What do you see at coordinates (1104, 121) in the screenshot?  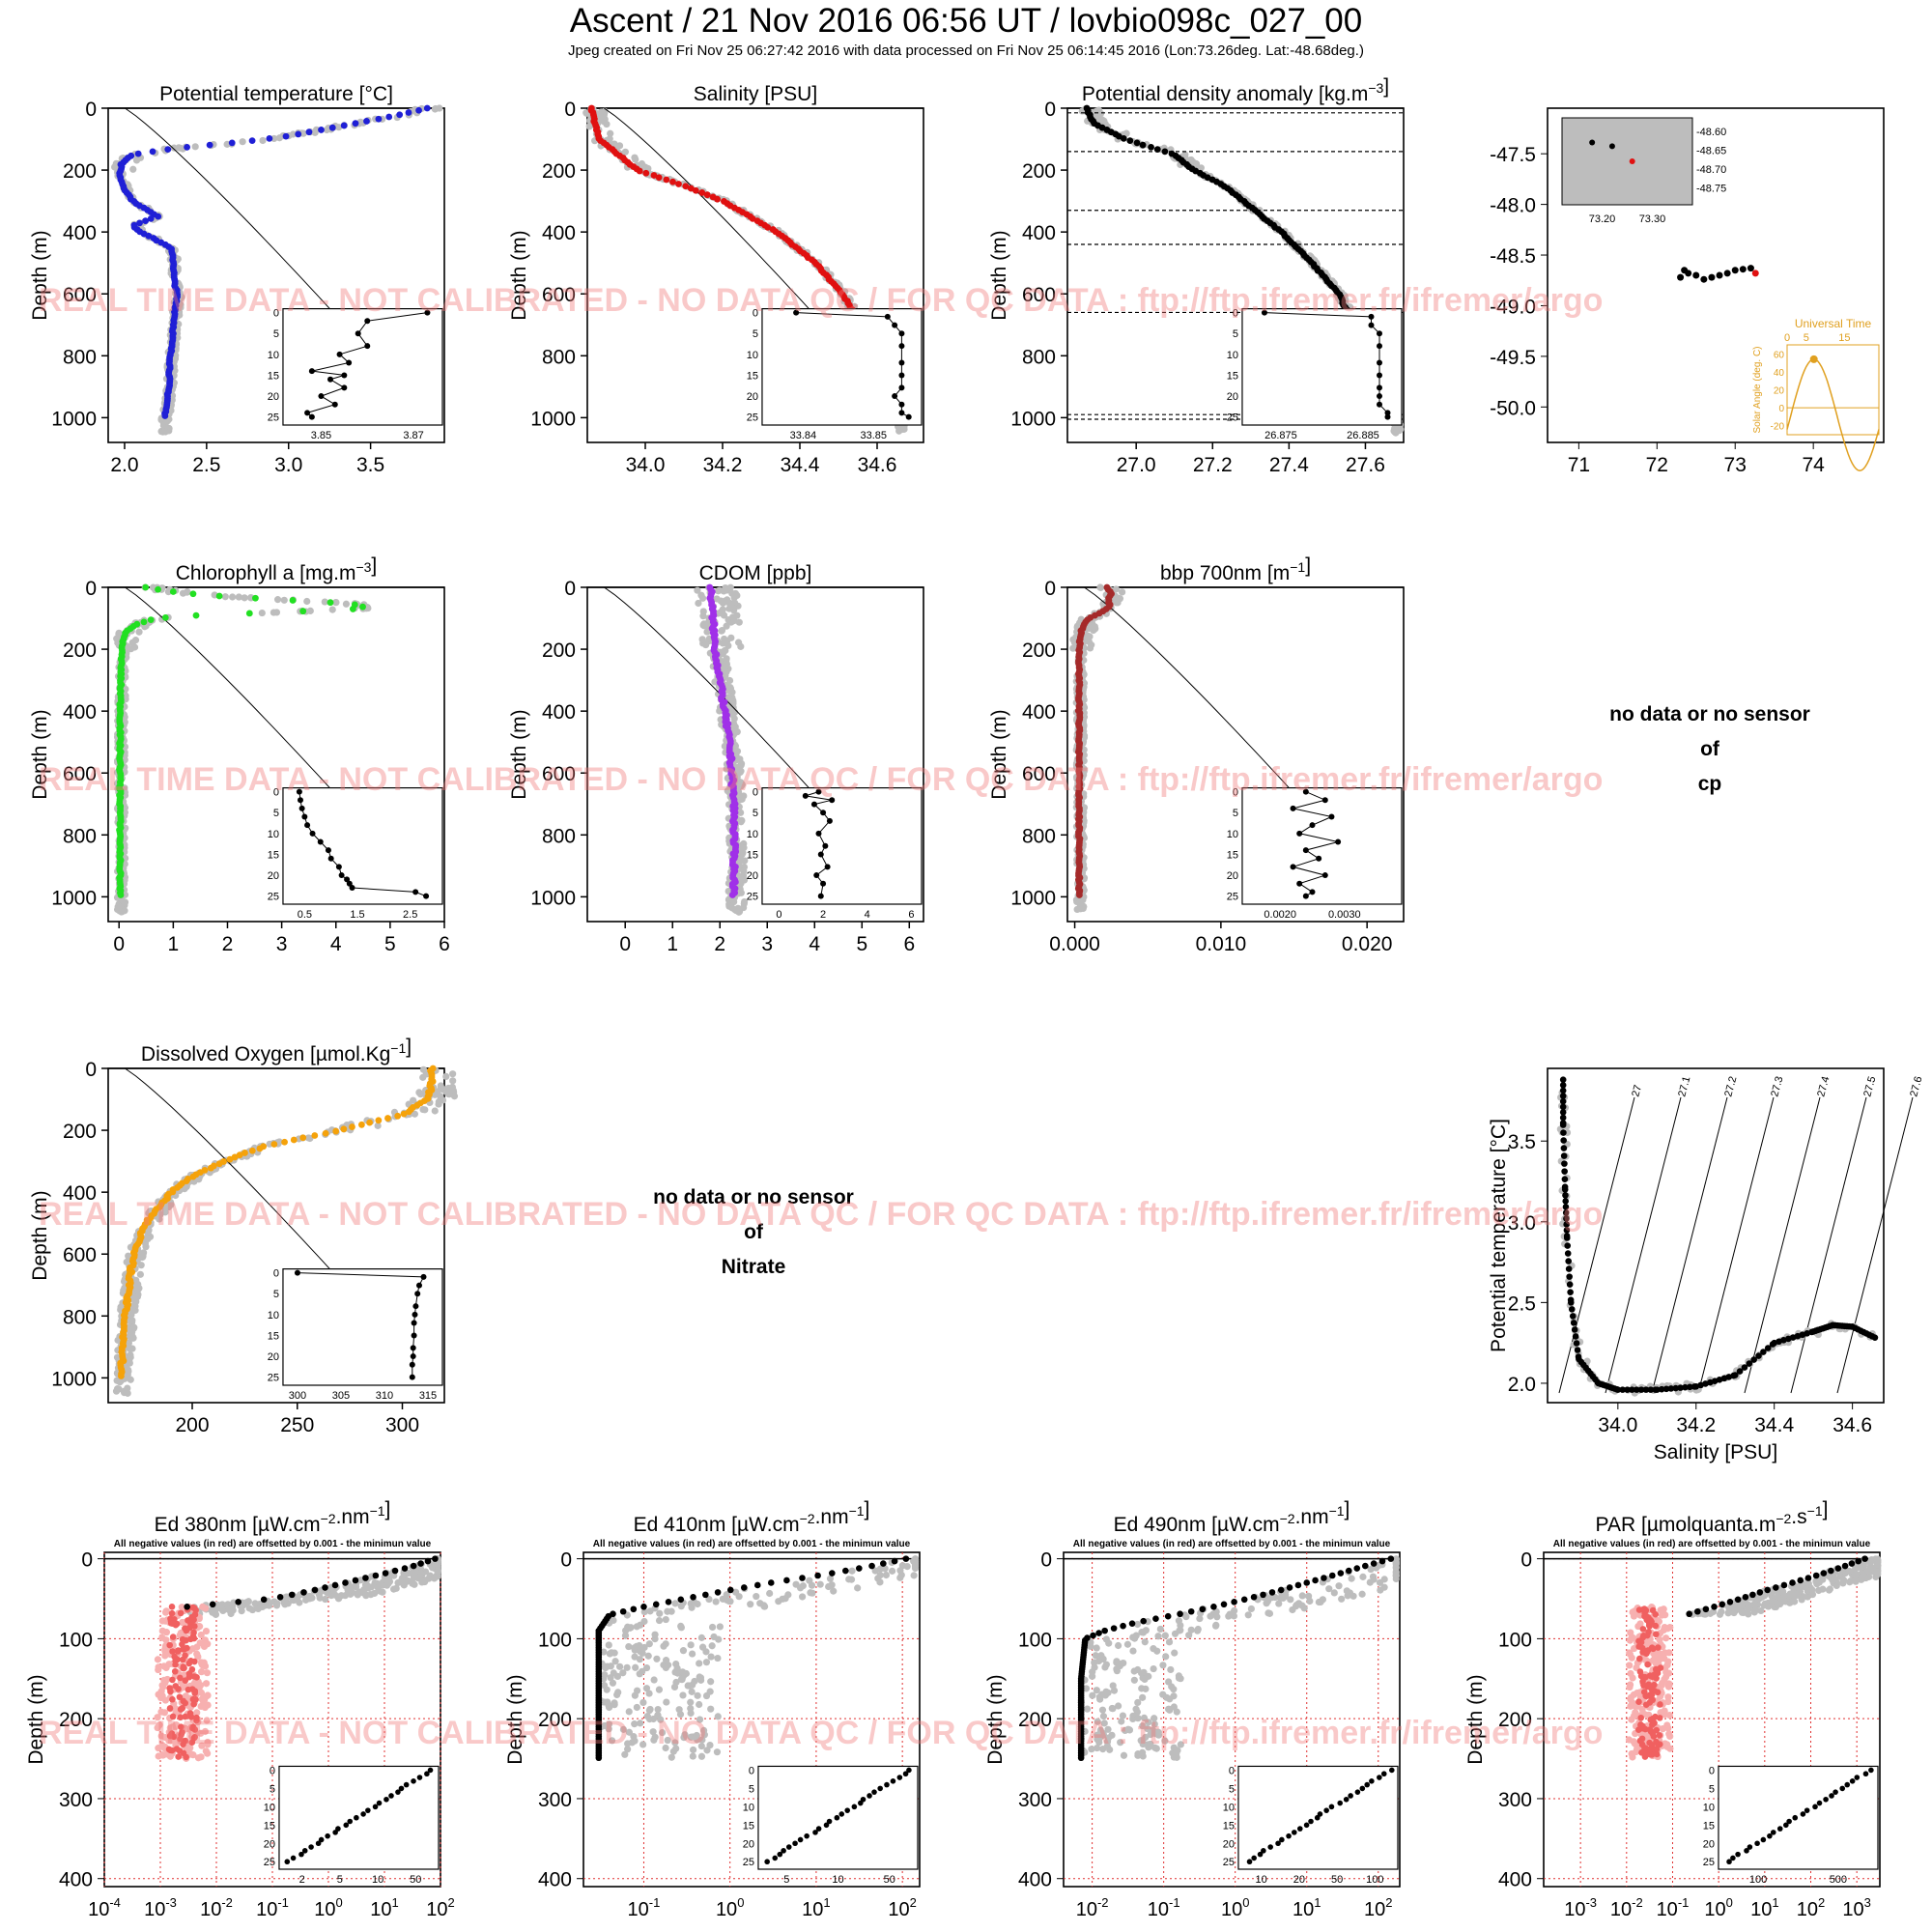 I see `dens-hist-point` at bounding box center [1104, 121].